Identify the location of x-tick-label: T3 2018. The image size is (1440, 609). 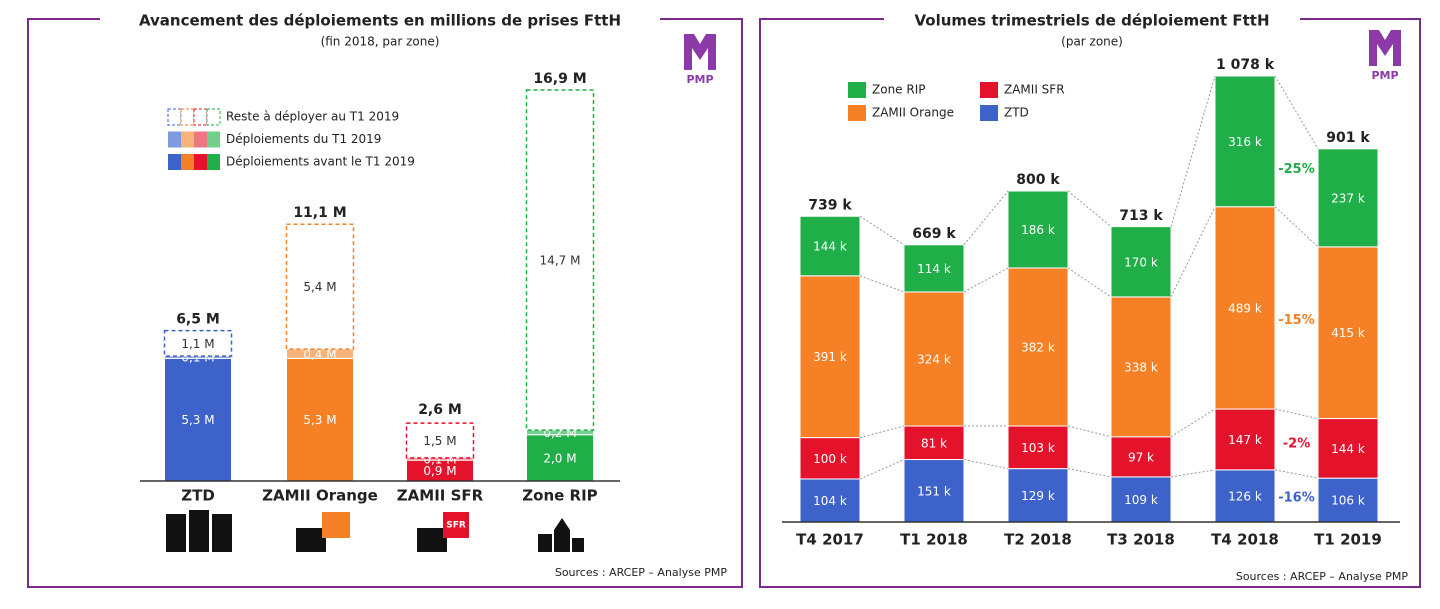
(1141, 540).